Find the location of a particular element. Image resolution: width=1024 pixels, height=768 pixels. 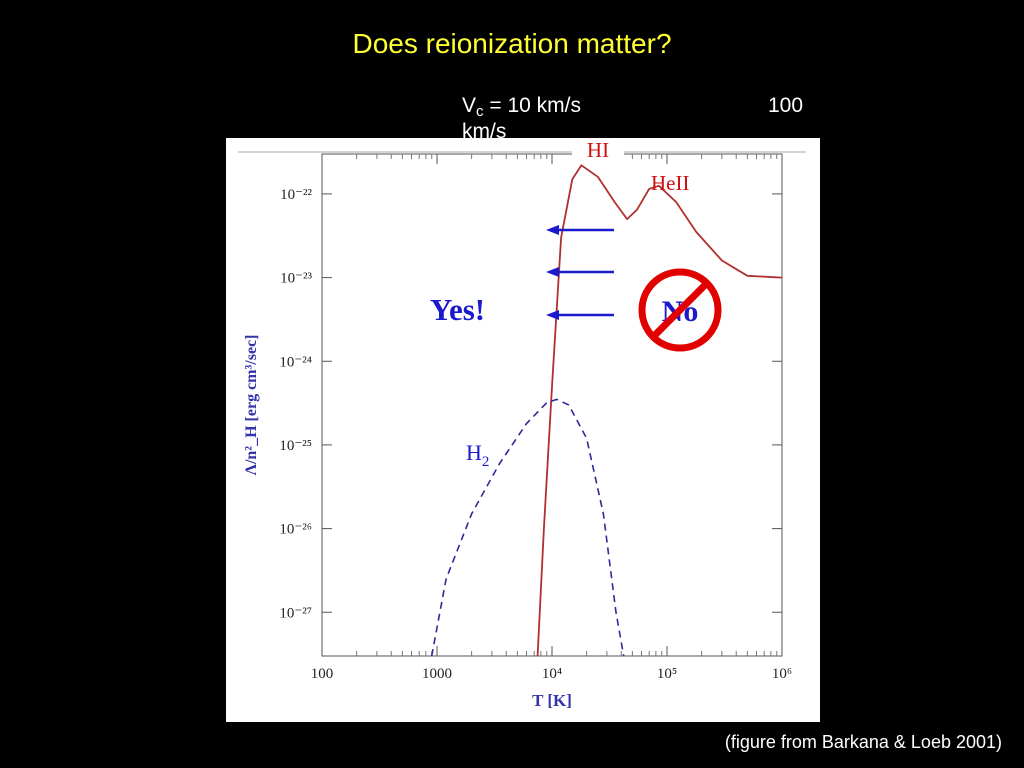

velocity-unit-cut: km/s is located at coordinates (484, 129).